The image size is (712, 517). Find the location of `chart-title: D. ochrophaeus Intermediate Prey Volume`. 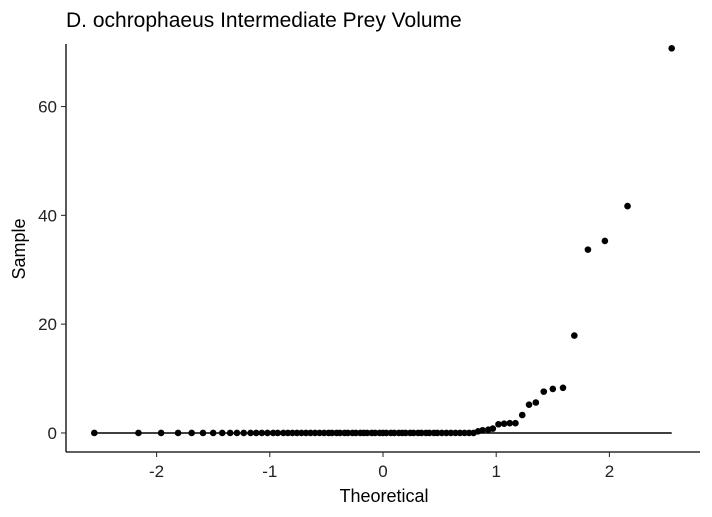

chart-title: D. ochrophaeus Intermediate Prey Volume is located at coordinates (264, 20).